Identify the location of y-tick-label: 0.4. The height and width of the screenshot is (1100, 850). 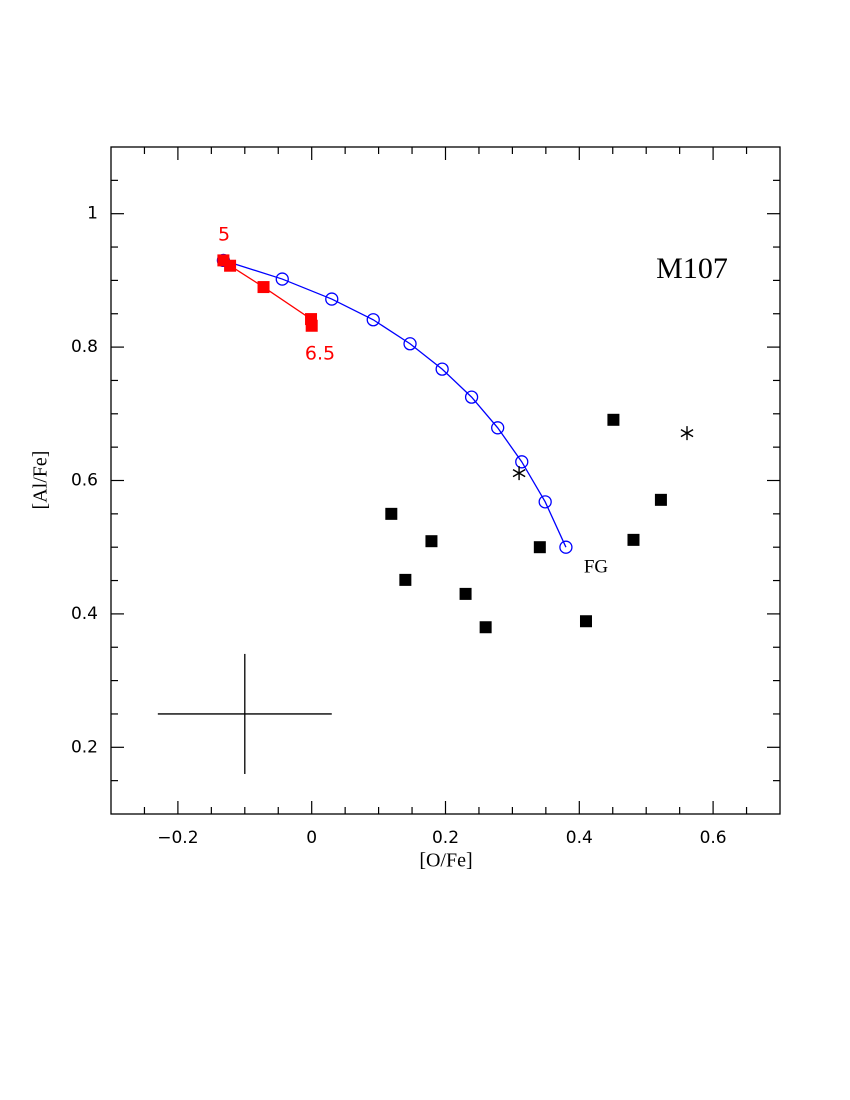
(84, 614).